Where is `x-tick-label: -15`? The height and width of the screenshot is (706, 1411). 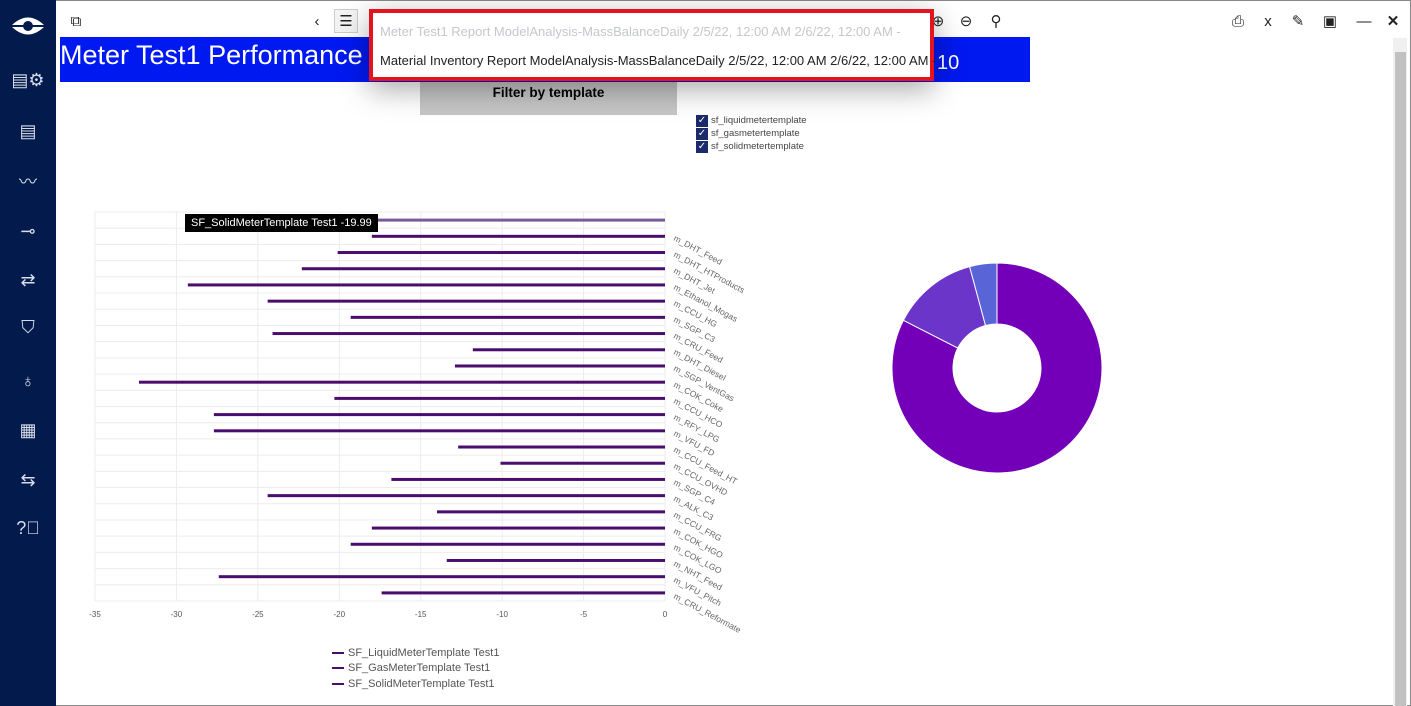
x-tick-label: -15 is located at coordinates (421, 614).